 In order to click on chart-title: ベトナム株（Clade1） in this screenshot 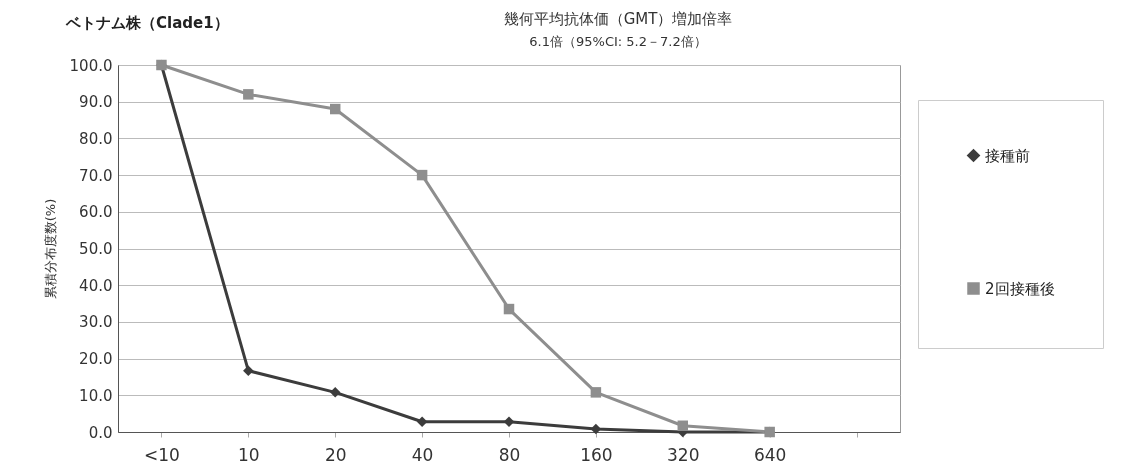, I will do `click(147, 23)`.